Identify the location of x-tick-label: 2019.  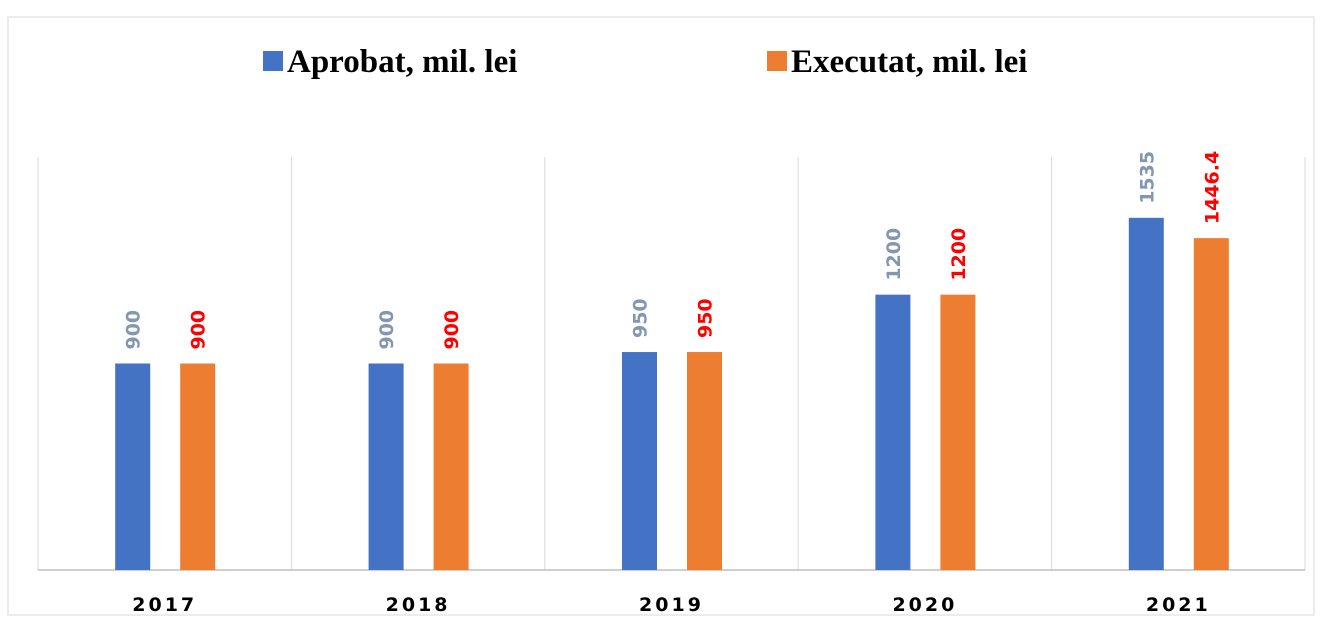
(671, 605).